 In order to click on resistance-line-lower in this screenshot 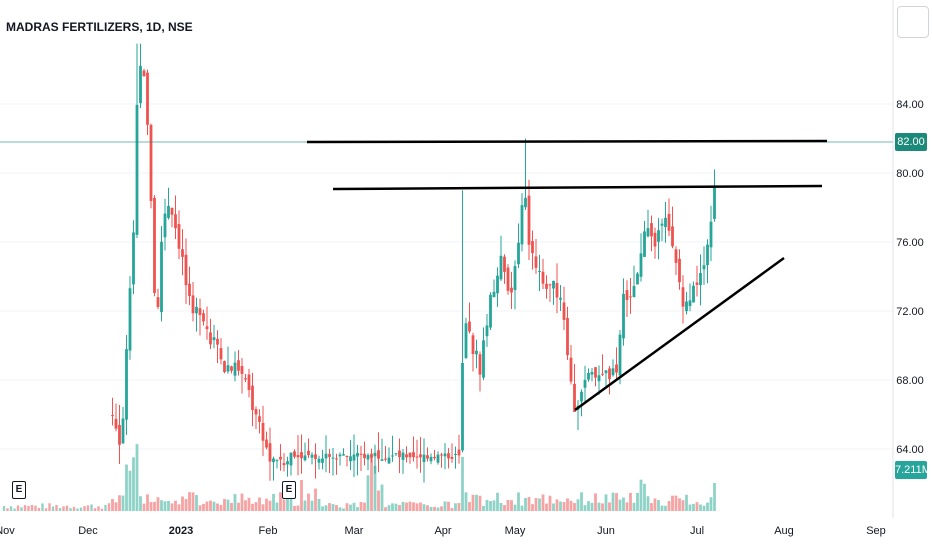, I will do `click(577, 187)`.